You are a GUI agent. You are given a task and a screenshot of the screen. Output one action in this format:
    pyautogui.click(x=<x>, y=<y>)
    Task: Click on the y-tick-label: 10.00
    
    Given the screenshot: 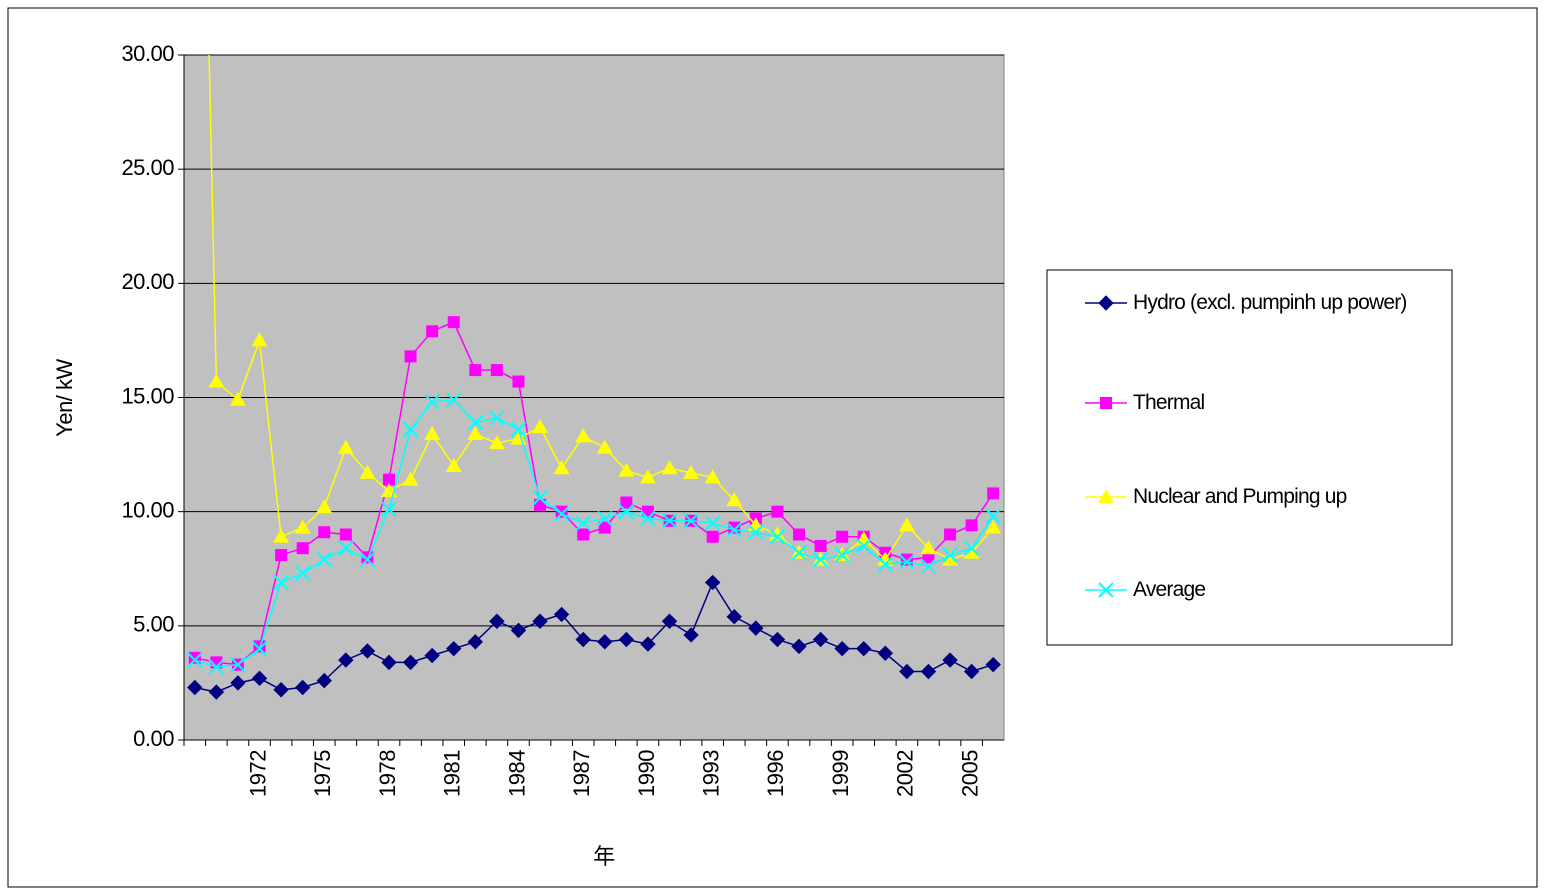 What is the action you would take?
    pyautogui.click(x=147, y=509)
    